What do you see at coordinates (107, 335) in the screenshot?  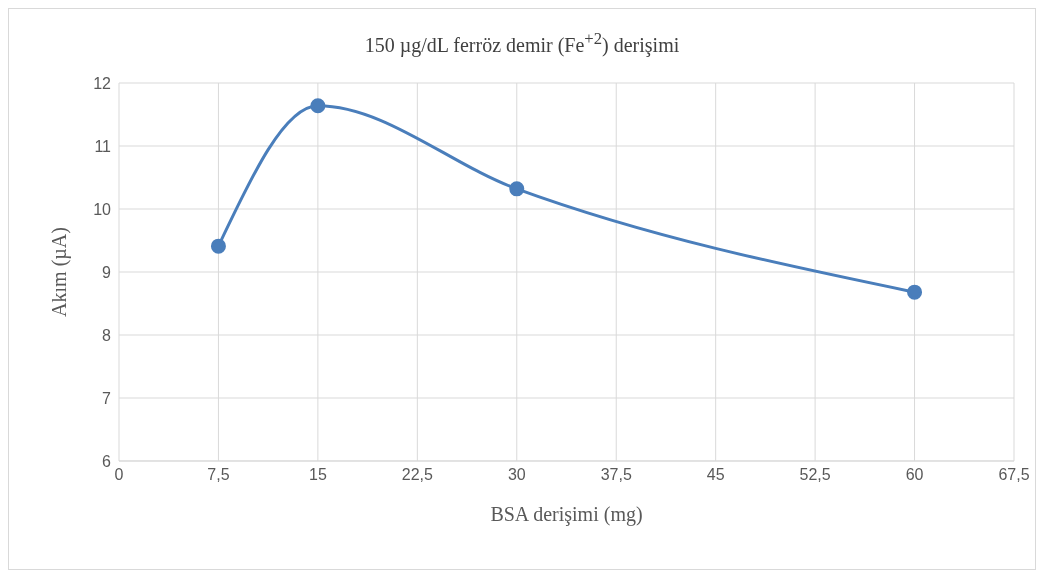 I see `y-tick-label: 8` at bounding box center [107, 335].